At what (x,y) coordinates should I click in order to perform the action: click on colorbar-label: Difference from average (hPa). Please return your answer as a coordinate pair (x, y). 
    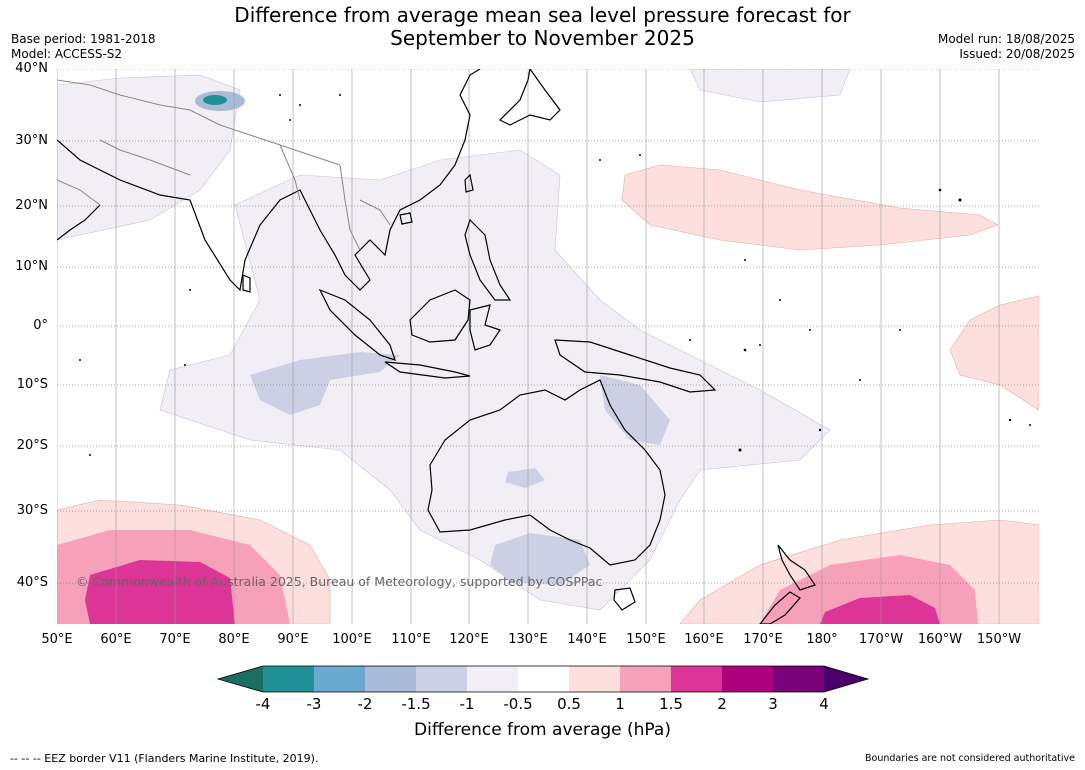
    Looking at the image, I should click on (542, 730).